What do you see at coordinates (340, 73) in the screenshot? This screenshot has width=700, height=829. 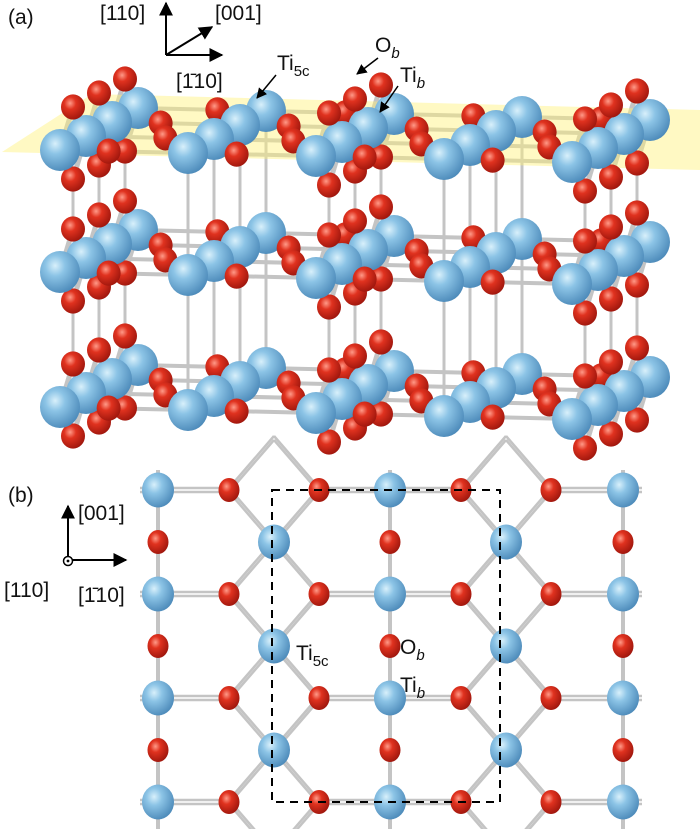 I see `panel-a-annotations: Ti5c Ob Tib` at bounding box center [340, 73].